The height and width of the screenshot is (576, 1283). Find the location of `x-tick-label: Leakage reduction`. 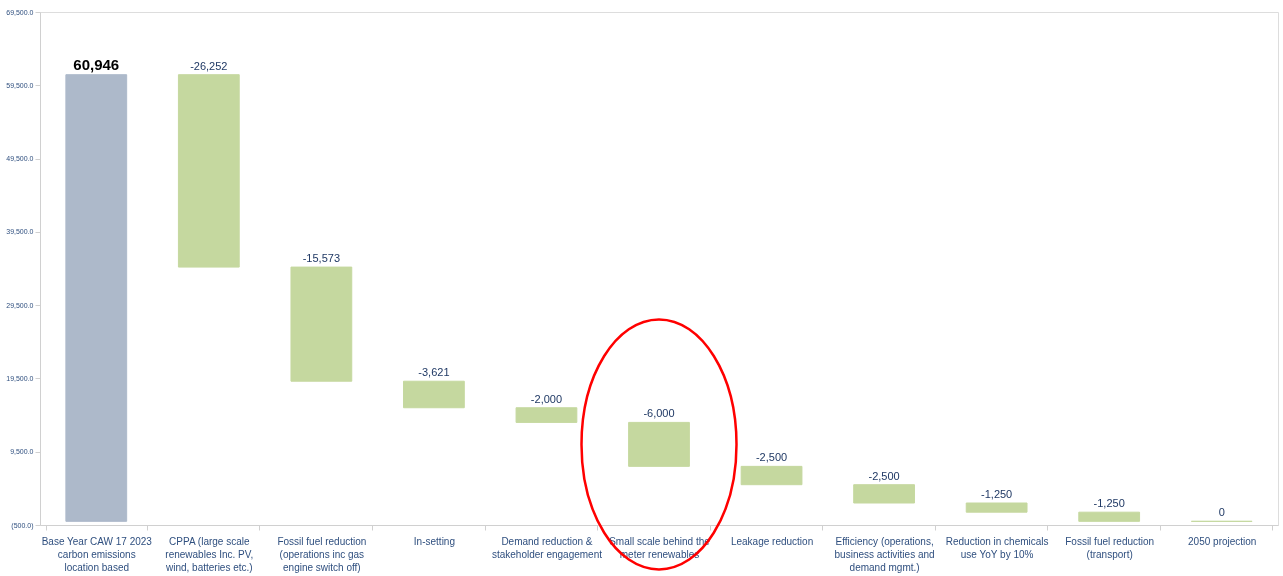

x-tick-label: Leakage reduction is located at coordinates (772, 541).